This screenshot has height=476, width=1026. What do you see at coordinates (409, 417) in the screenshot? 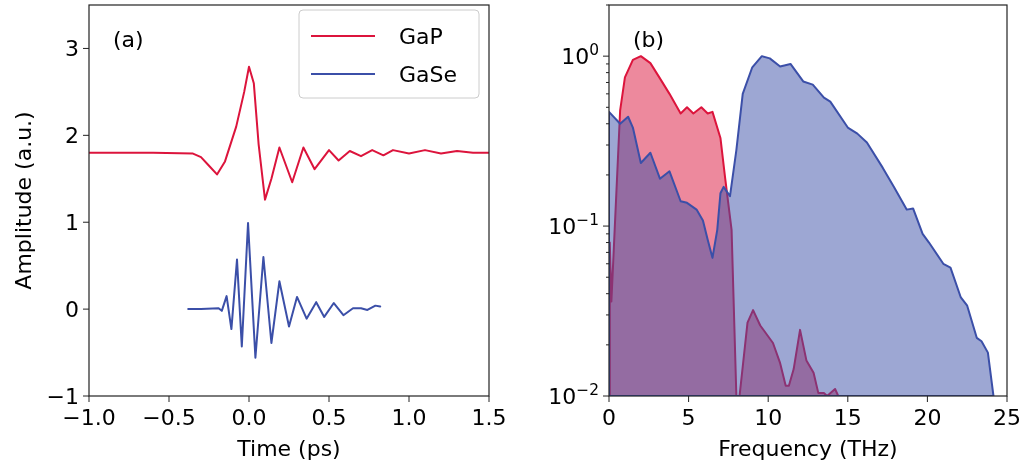
I see `x-tick-label: 1.0` at bounding box center [409, 417].